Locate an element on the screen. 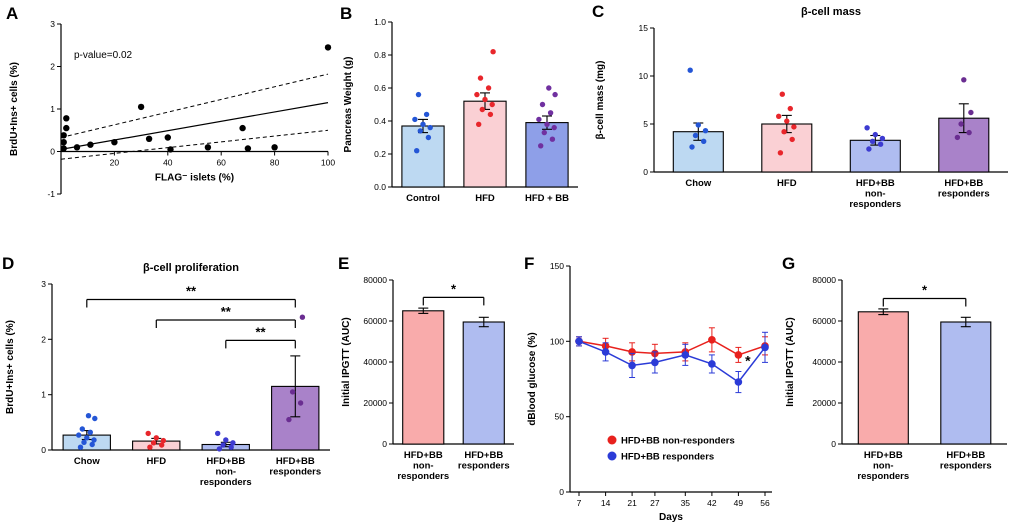 This screenshot has width=1020, height=531. svg-text: Chow is located at coordinates (698, 183).